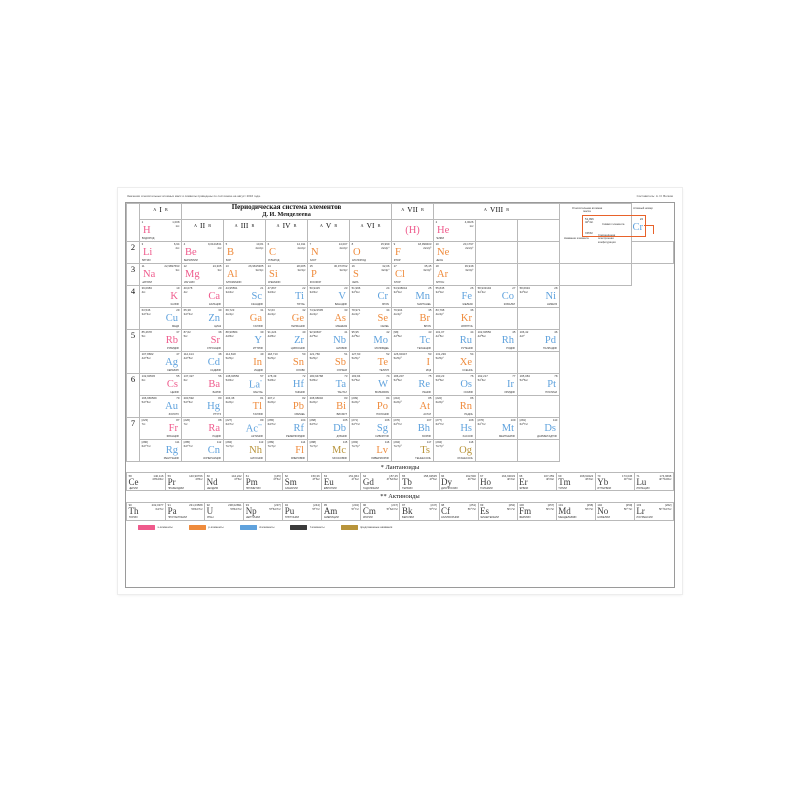 The width and height of the screenshot is (800, 800). Describe the element at coordinates (538, 384) in the screenshot. I see `element-cell-Pt: 78 195,084 5d⁹6s¹ Pt ПЛАТИНА` at that location.